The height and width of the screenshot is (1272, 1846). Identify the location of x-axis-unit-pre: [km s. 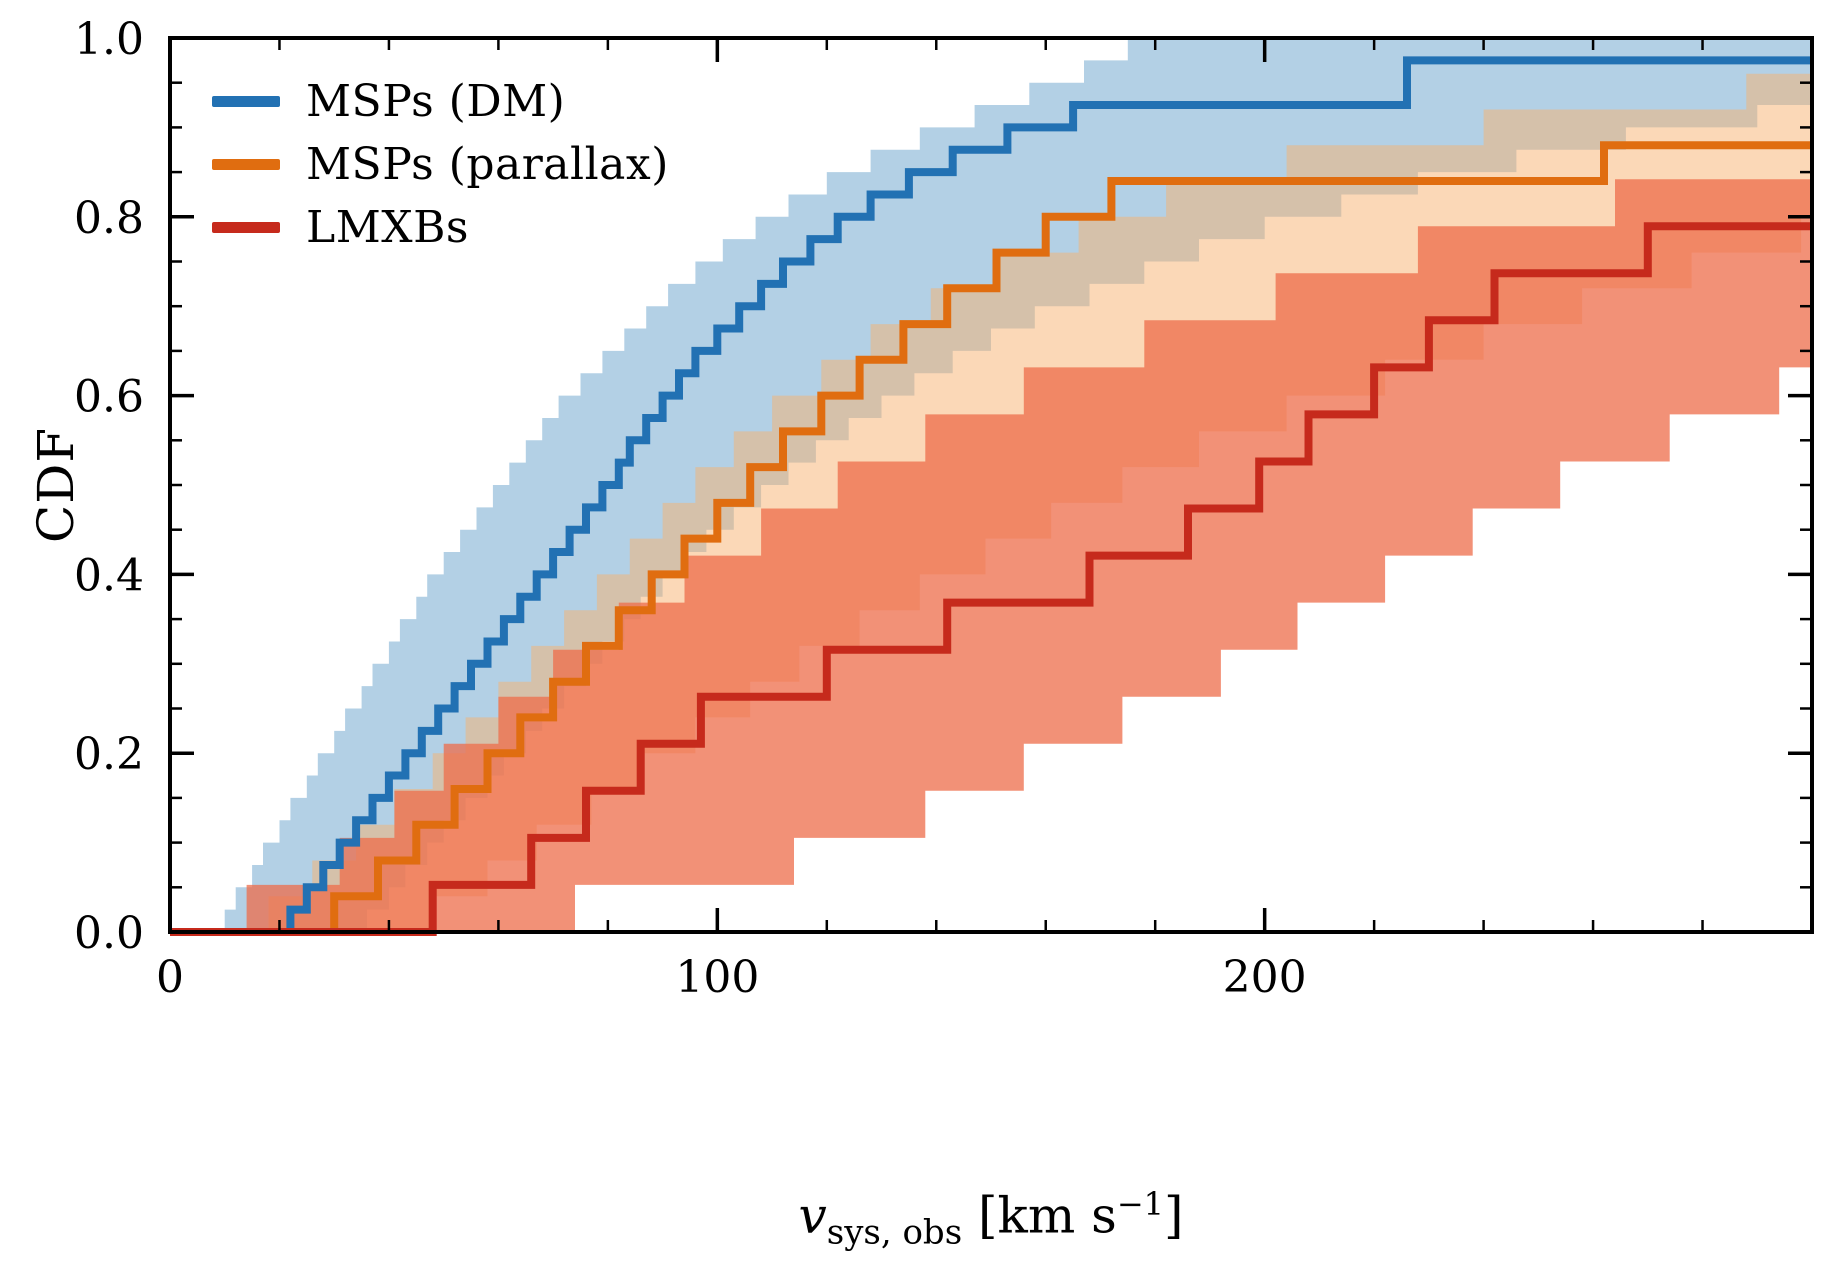
(1039, 1215).